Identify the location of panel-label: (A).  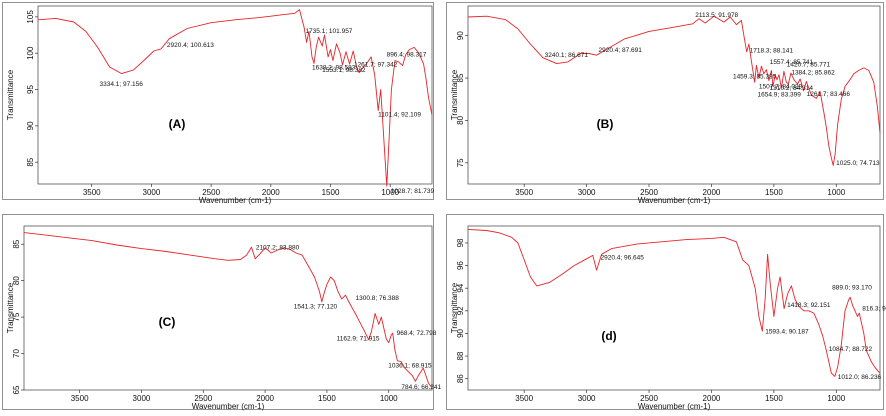
(177, 124).